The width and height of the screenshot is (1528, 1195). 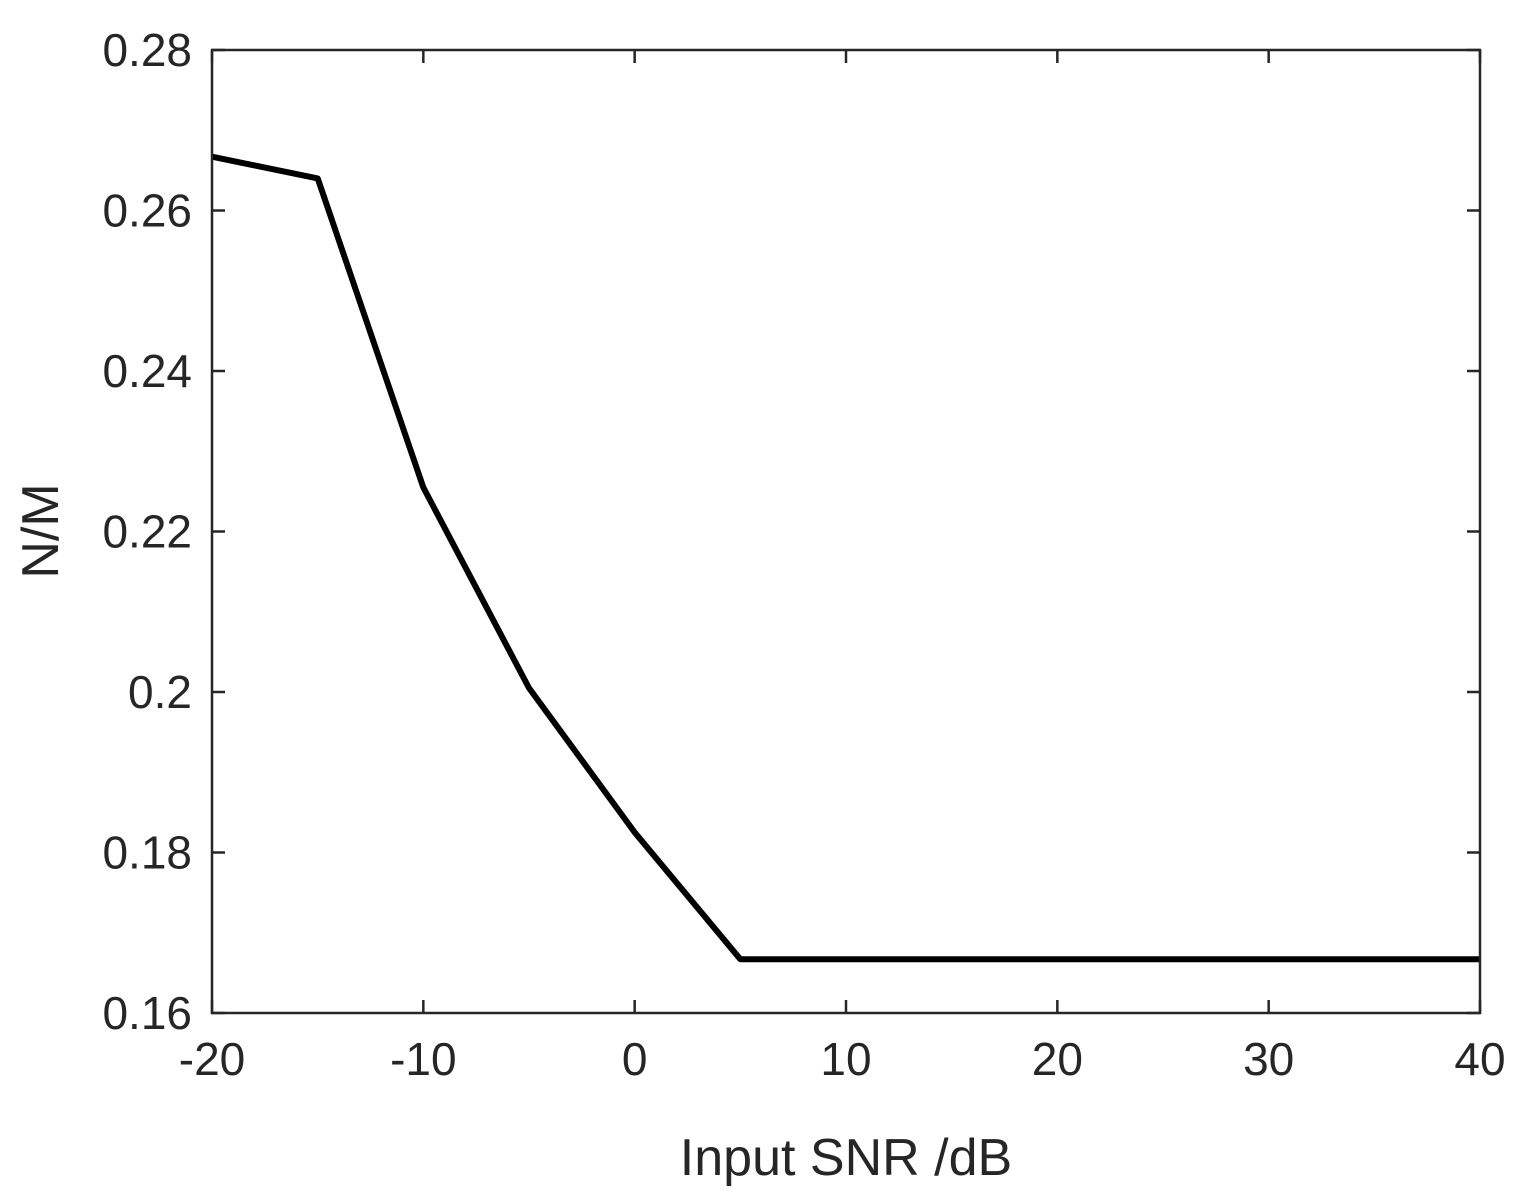 I want to click on y-tick-label: 0.24, so click(x=147, y=371).